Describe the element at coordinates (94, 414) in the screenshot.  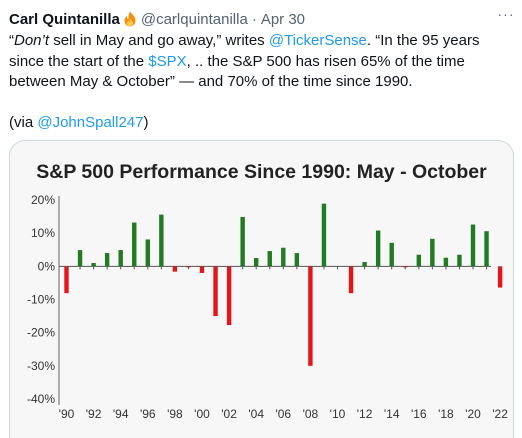
I see `x-tick-label: '92` at that location.